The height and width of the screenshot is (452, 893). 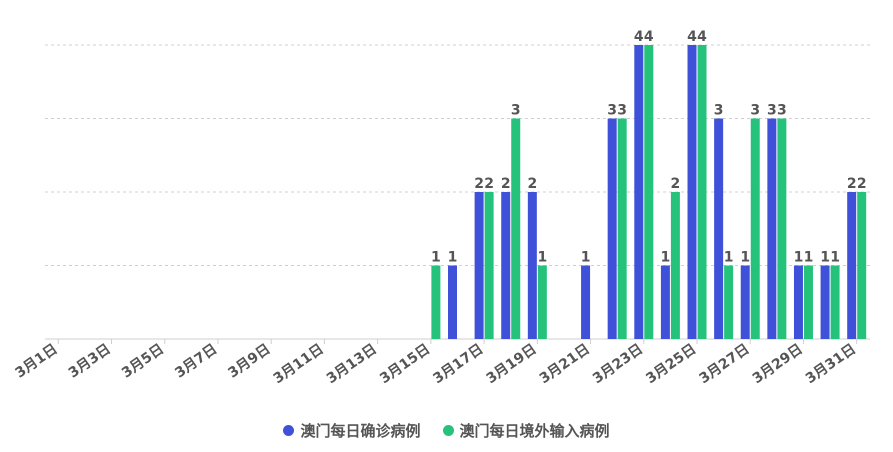 I want to click on x-tick-label: 3月19日, so click(x=512, y=364).